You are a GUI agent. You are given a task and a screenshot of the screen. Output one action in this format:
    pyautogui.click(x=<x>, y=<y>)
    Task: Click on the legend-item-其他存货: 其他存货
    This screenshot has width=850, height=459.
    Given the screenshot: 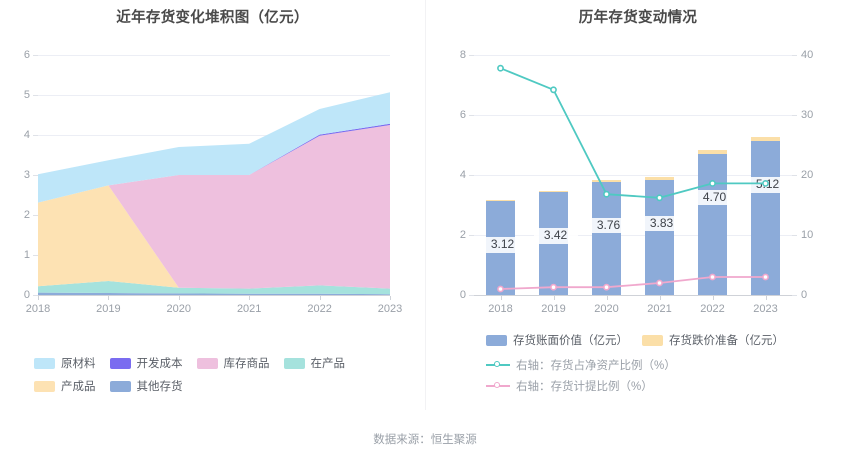 What is the action you would take?
    pyautogui.click(x=146, y=386)
    